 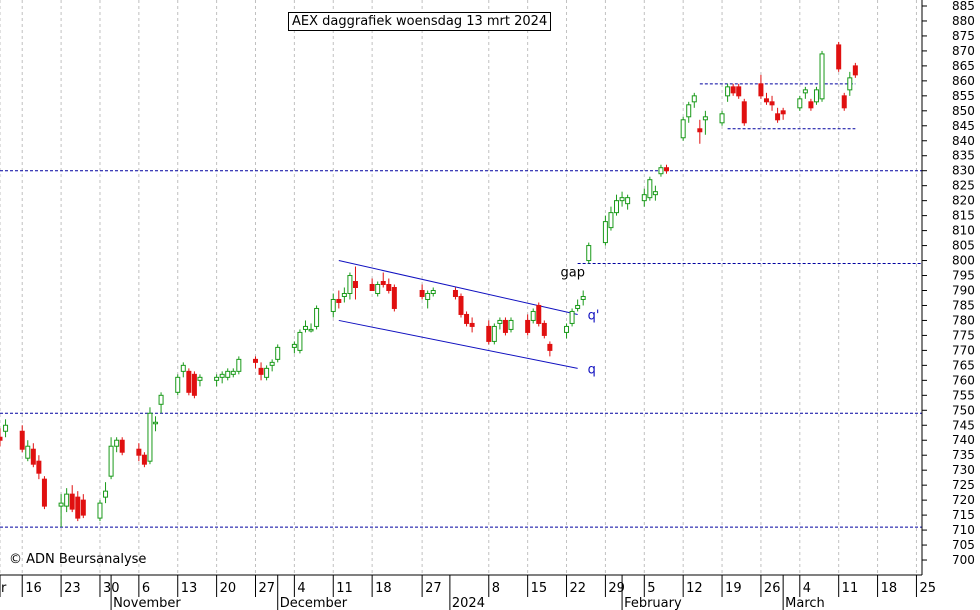 I want to click on x-tick-label: 15, so click(x=539, y=588).